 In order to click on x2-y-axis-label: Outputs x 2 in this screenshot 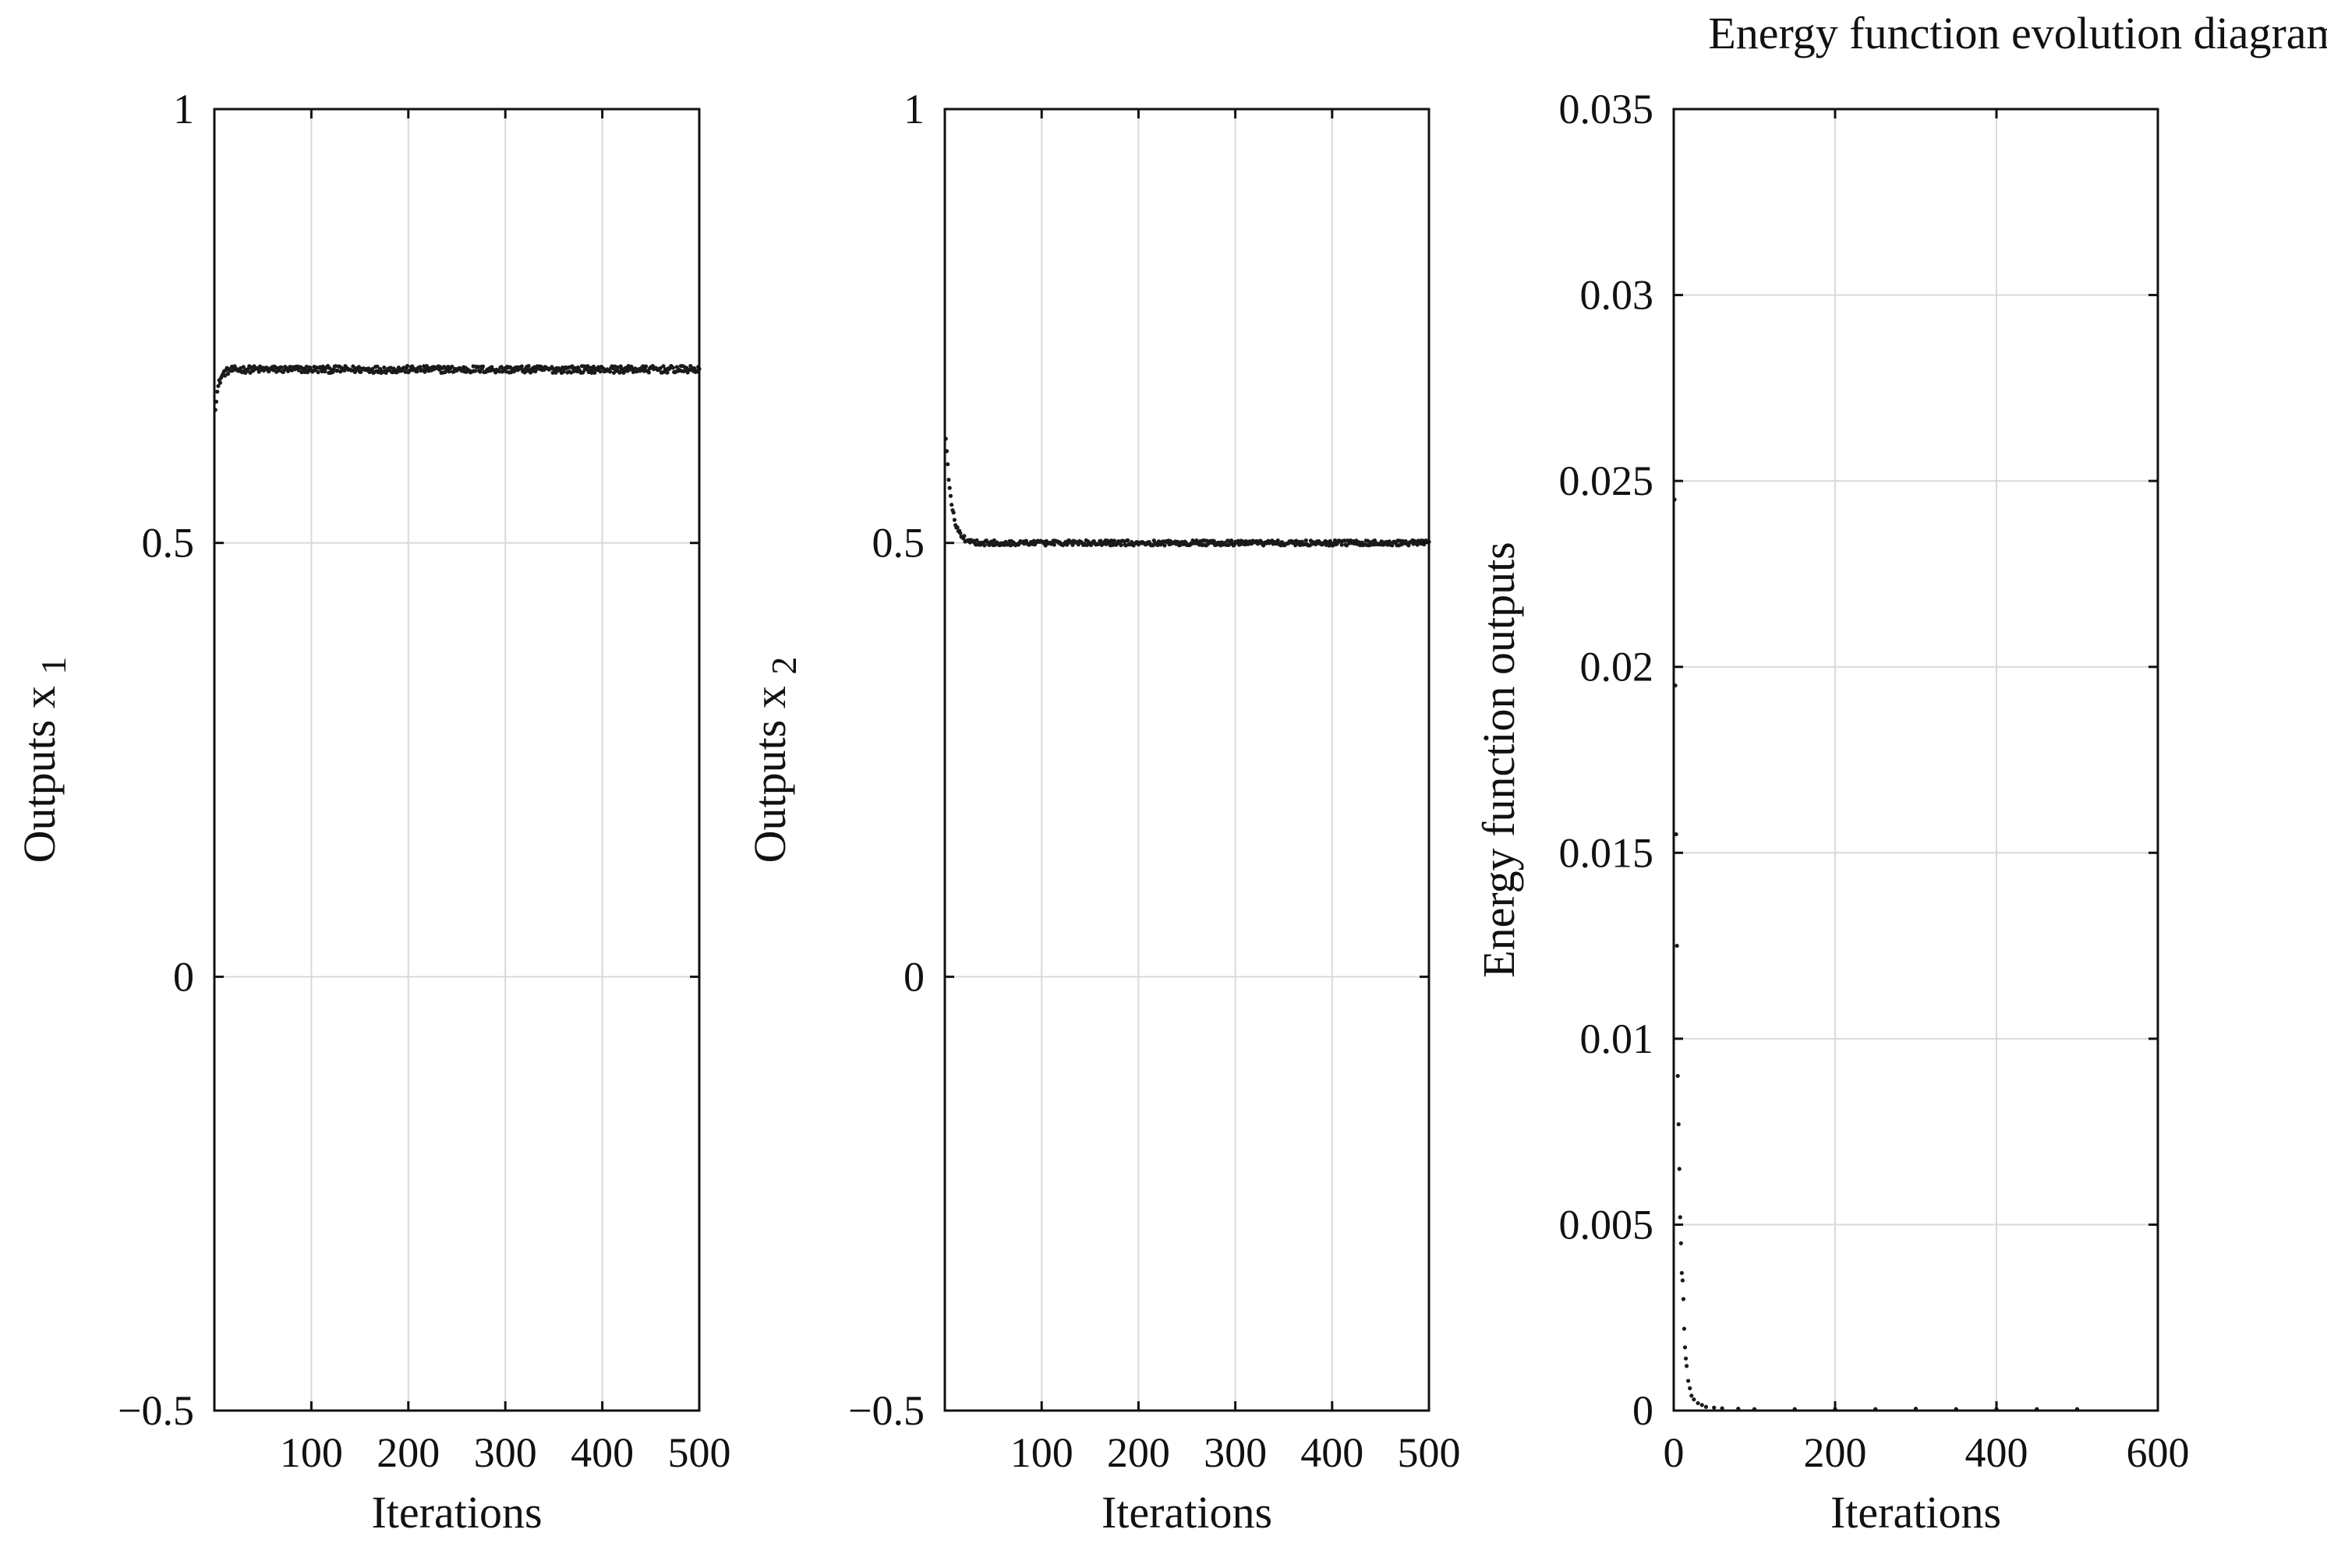, I will do `click(774, 760)`.